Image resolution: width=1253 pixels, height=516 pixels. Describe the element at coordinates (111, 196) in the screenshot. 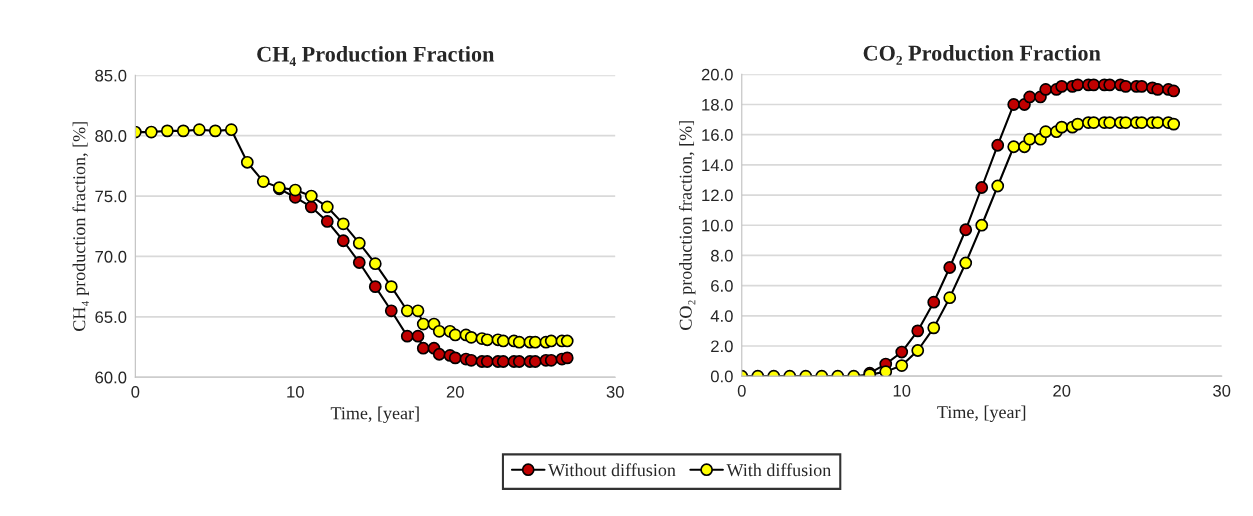

I see `y-tick-label: 75.0` at that location.